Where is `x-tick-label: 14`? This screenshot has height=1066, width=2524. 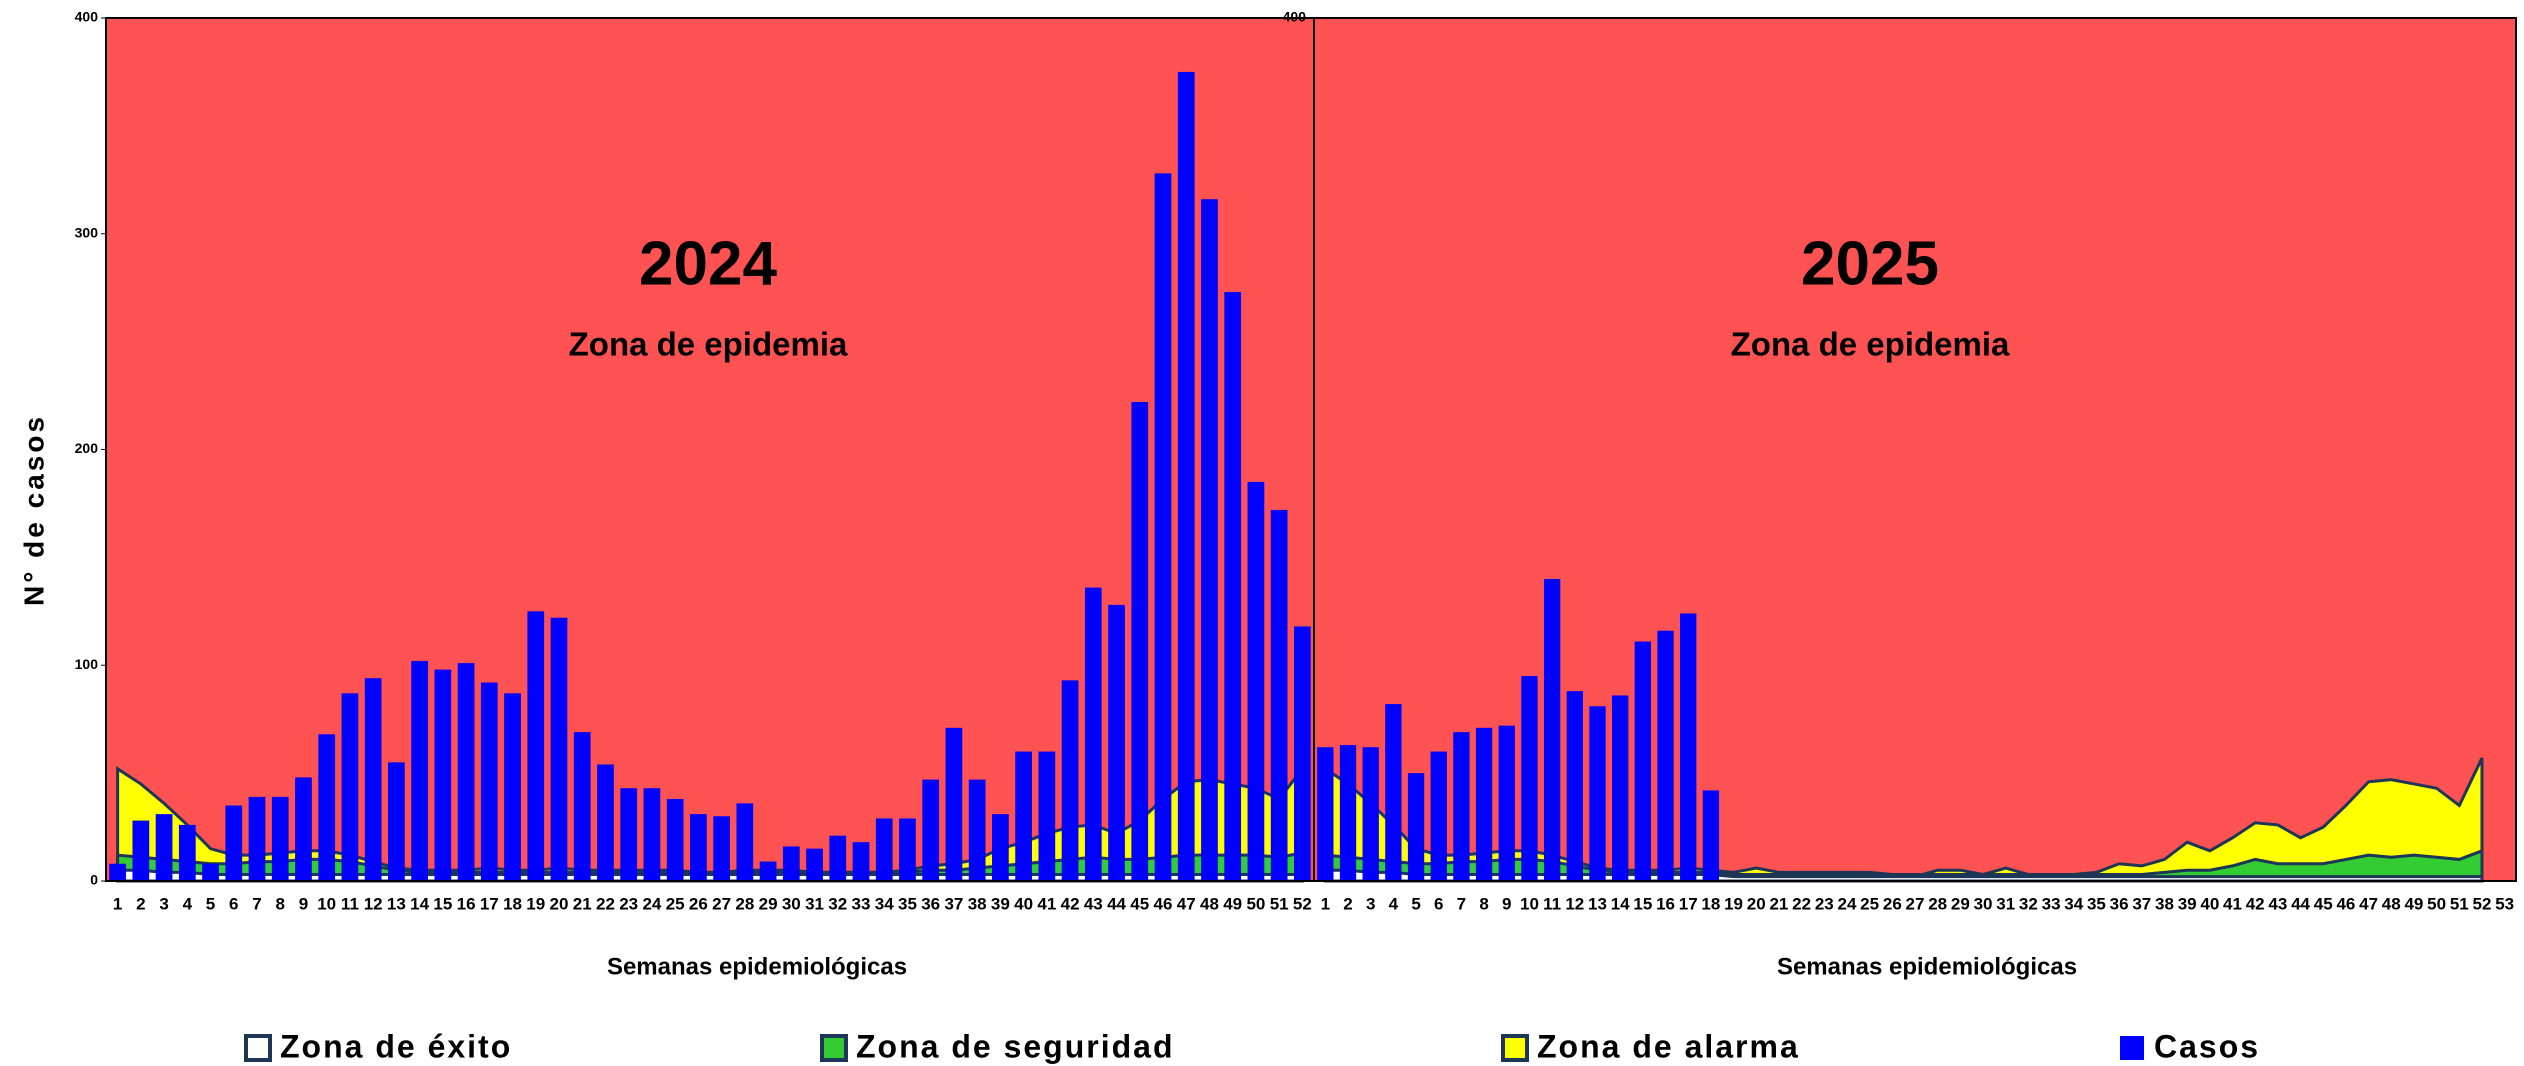
x-tick-label: 14 is located at coordinates (419, 903).